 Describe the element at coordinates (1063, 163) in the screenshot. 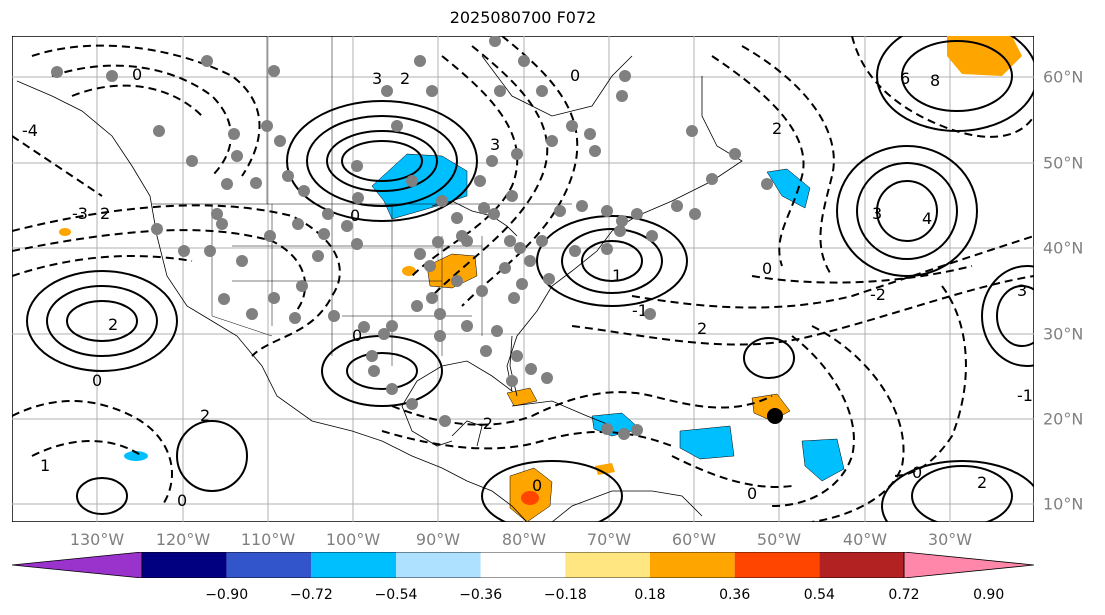

I see `lat-label-50n: 50°N` at that location.